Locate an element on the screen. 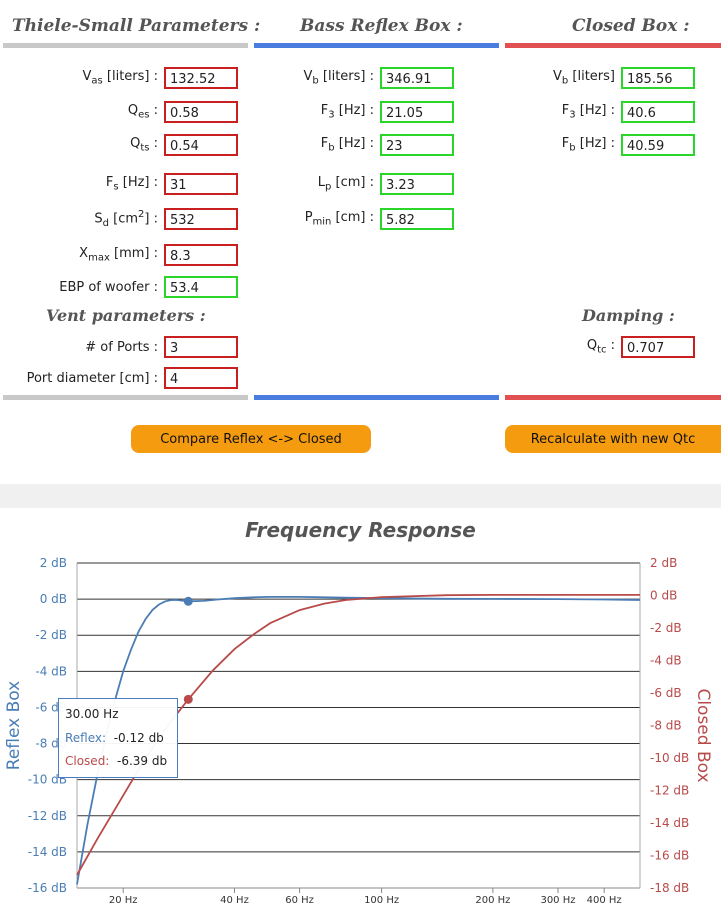  tooltip-closed-value: -6.39 db is located at coordinates (142, 761).